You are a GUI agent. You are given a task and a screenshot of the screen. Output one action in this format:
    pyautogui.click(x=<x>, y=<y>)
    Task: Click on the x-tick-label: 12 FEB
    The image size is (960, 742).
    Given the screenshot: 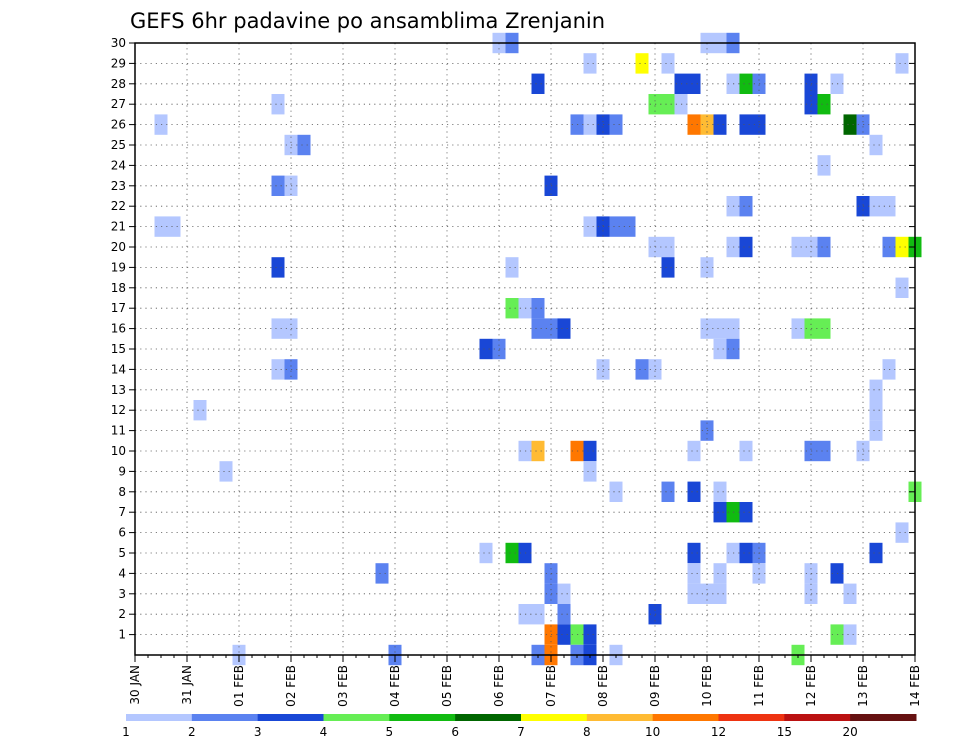 What is the action you would take?
    pyautogui.click(x=811, y=686)
    